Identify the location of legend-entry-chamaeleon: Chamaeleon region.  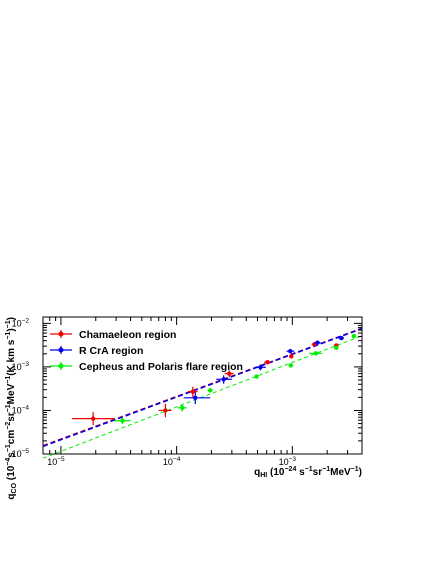
(113, 335).